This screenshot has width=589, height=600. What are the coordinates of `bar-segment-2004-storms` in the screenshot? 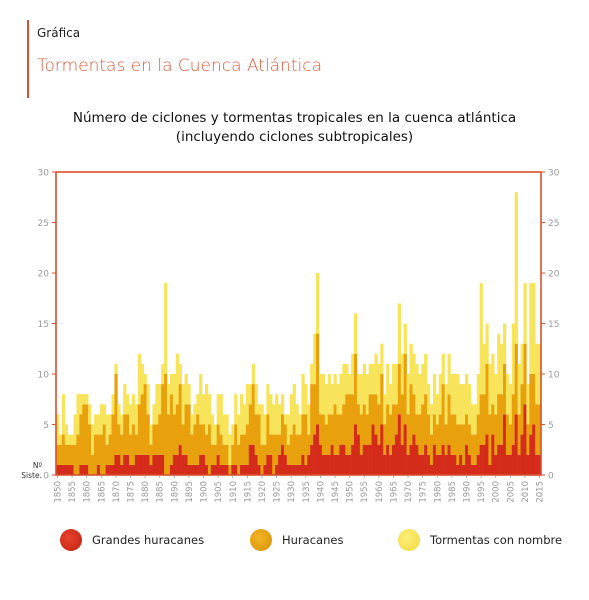 It's located at (507, 394).